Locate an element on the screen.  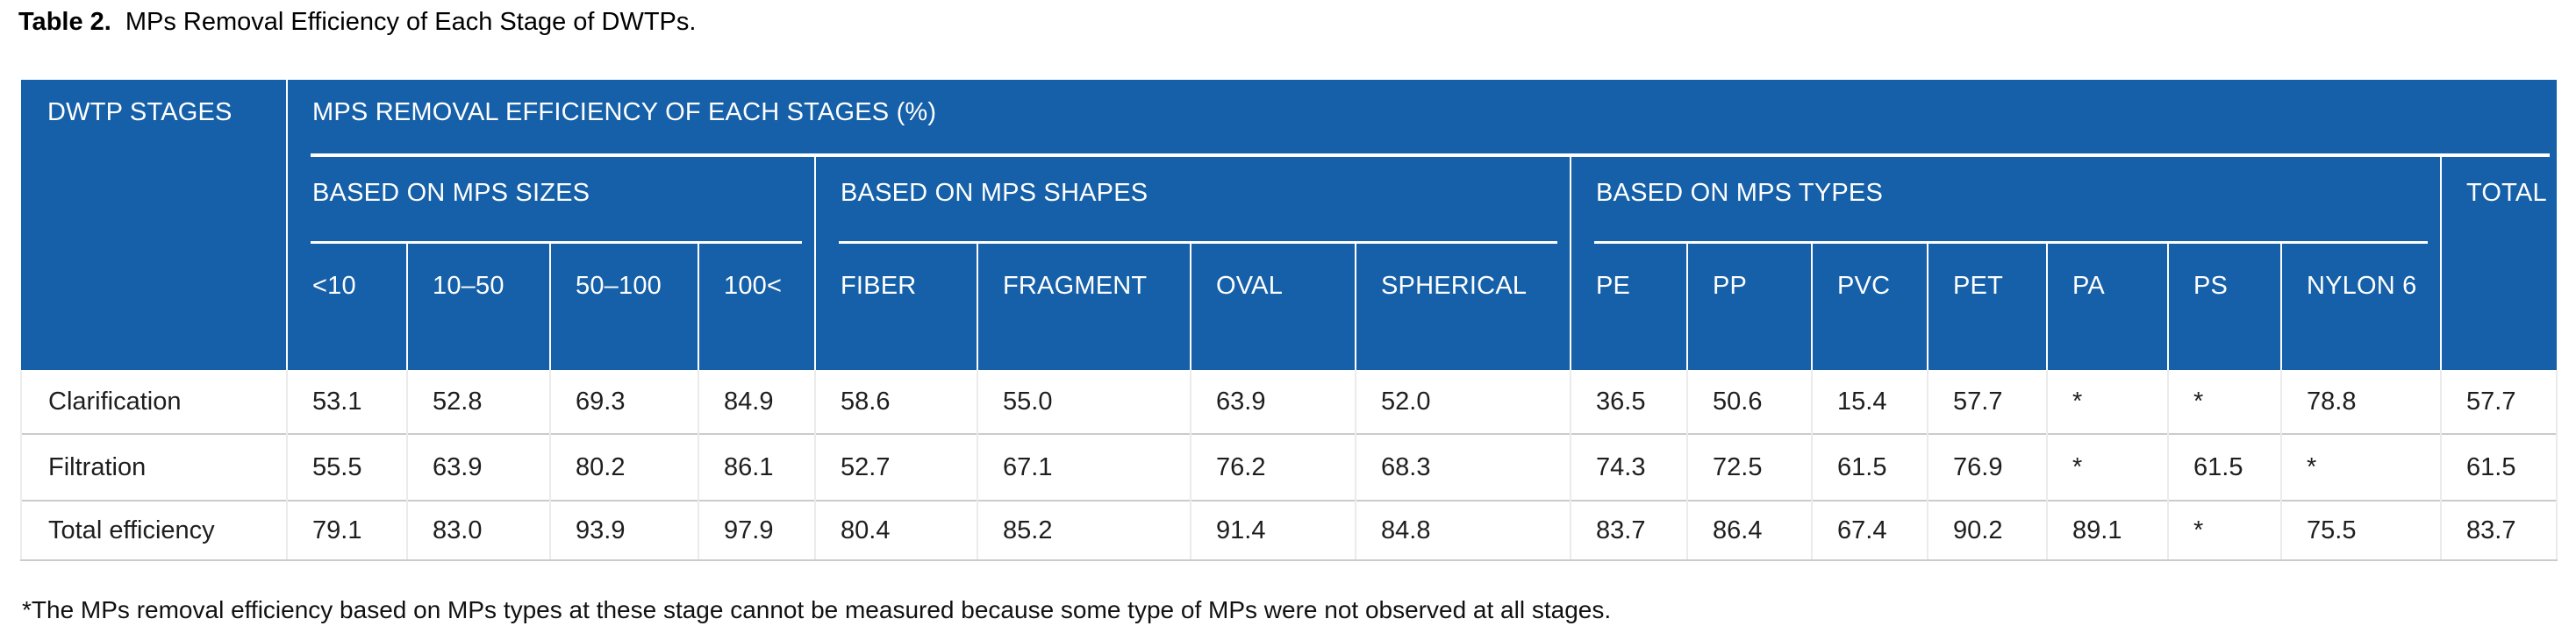
value-cell: 93.9 is located at coordinates (623, 530).